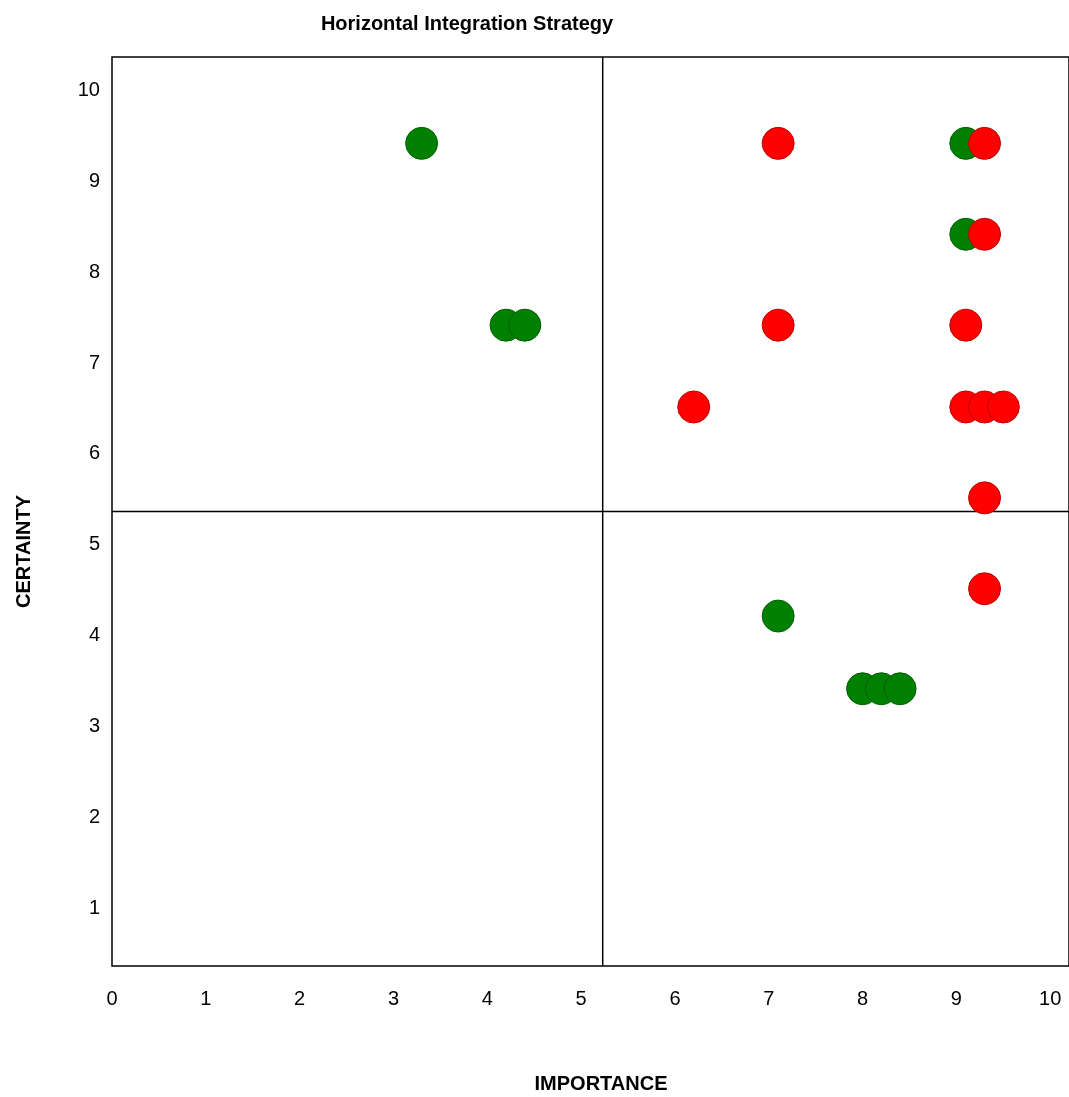 The image size is (1069, 1097). I want to click on y-tick-label: 4, so click(94, 634).